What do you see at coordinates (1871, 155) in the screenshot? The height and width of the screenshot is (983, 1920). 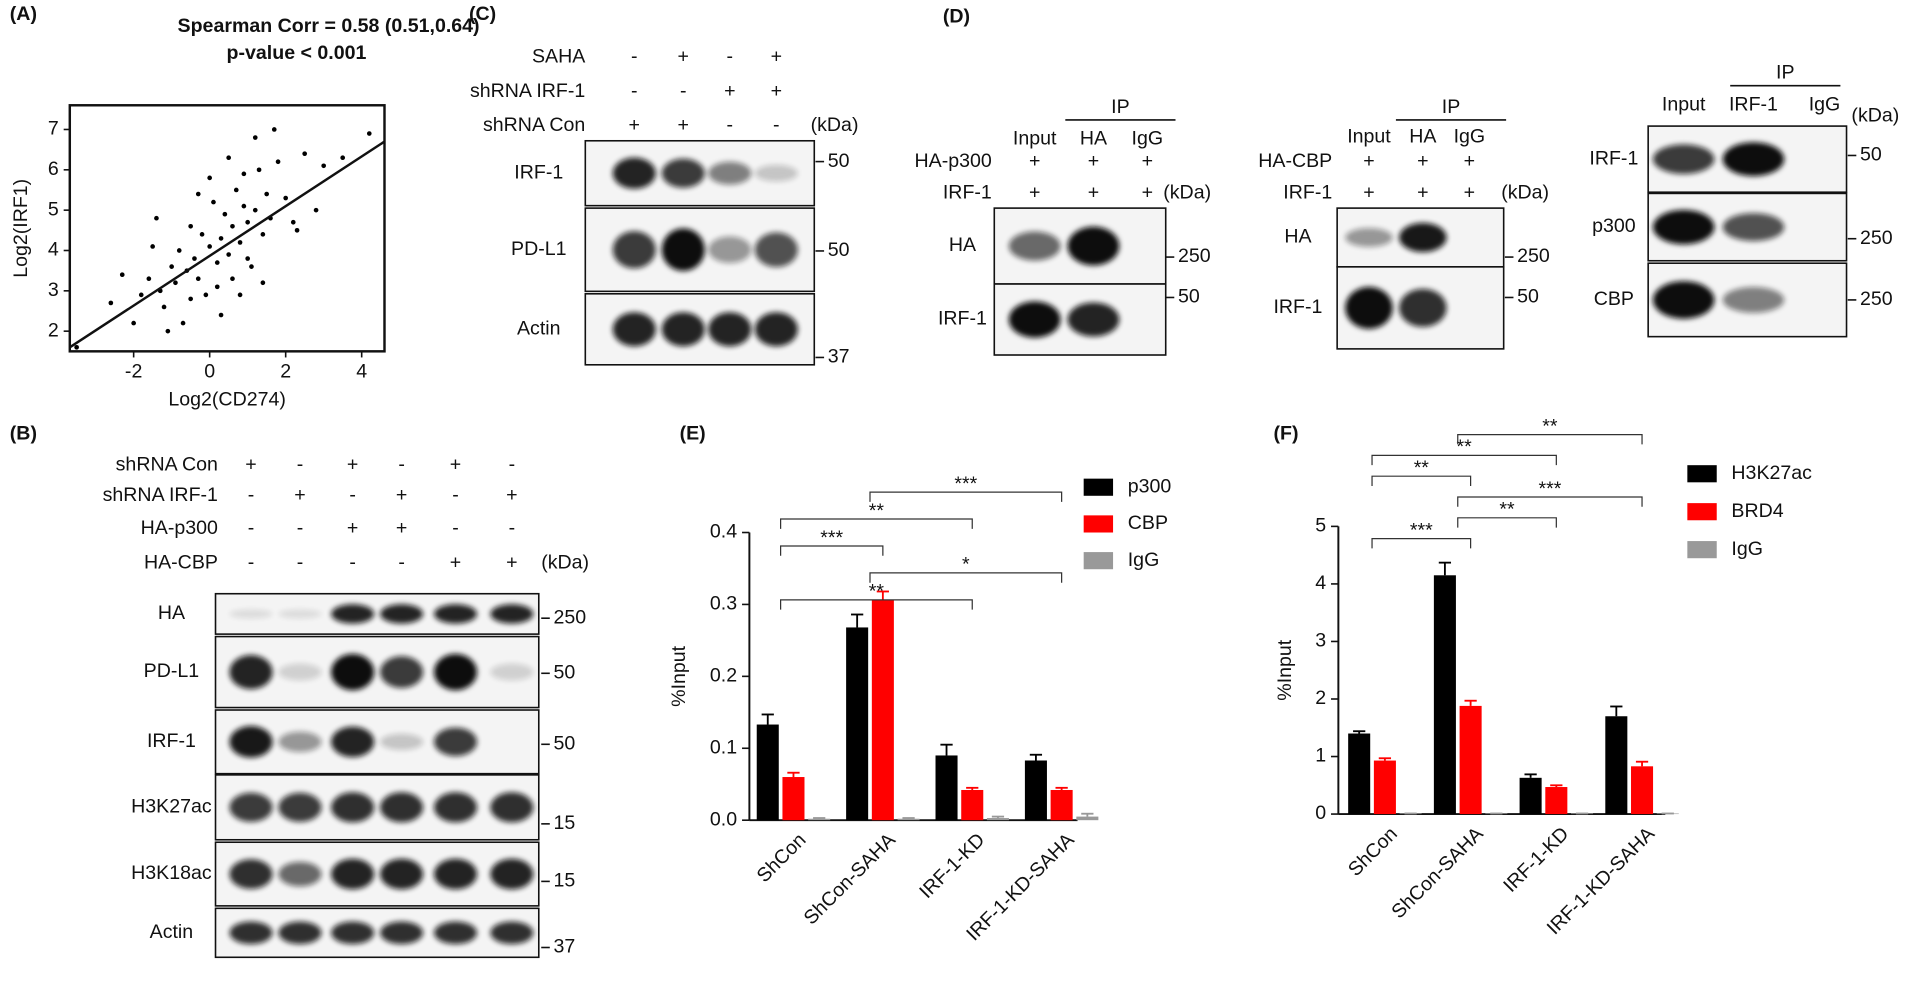 I see `kda-marker: 50` at bounding box center [1871, 155].